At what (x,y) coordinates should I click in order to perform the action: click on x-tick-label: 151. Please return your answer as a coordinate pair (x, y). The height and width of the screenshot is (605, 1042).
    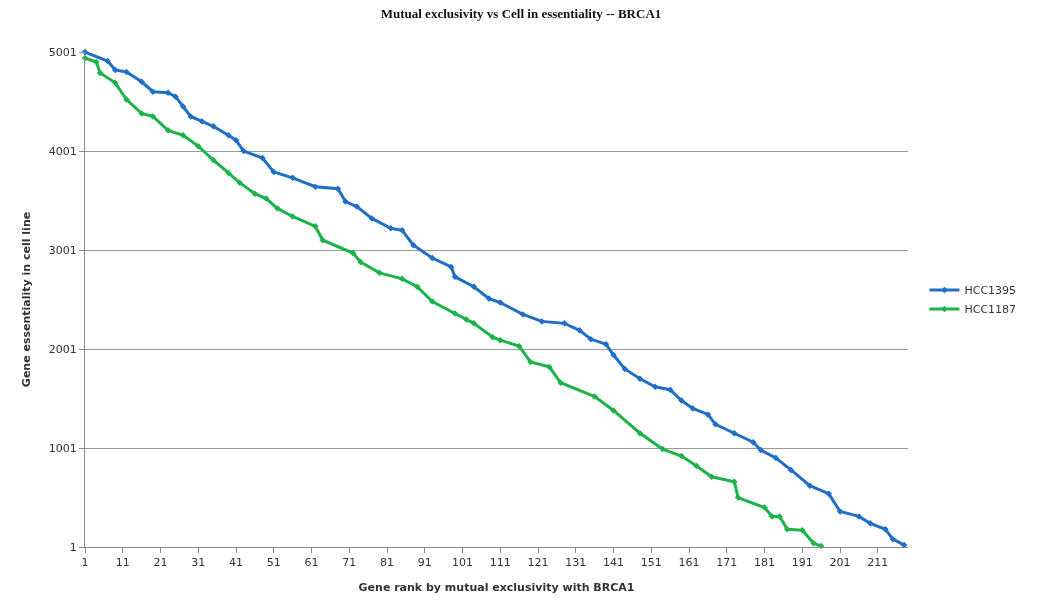
    Looking at the image, I should click on (651, 563).